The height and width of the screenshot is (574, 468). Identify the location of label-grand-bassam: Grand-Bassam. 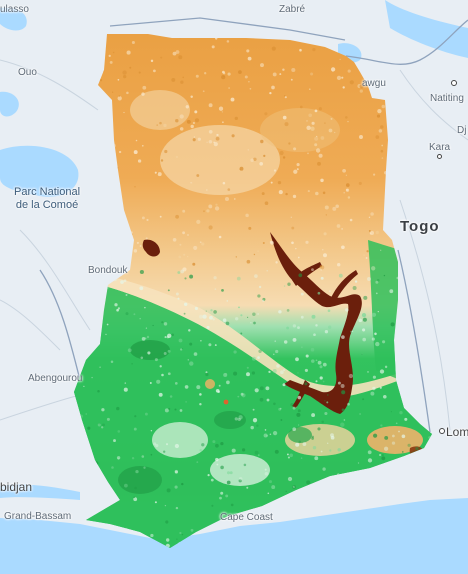
(38, 516).